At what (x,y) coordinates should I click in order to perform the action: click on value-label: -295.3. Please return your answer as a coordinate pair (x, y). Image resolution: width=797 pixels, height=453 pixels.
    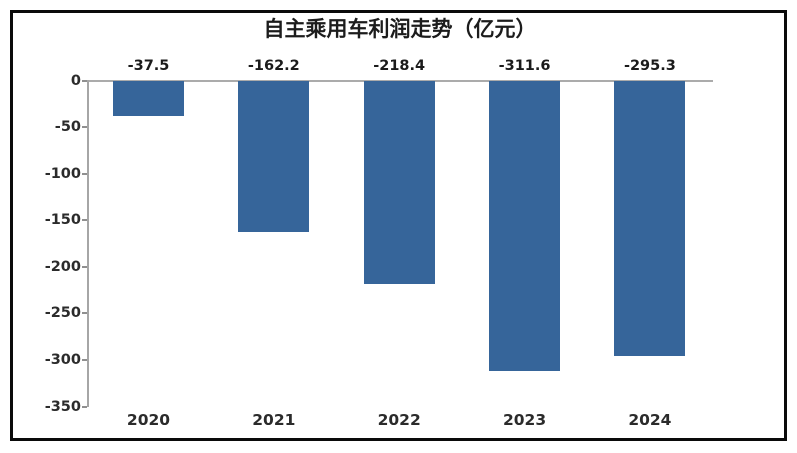
    Looking at the image, I should click on (649, 66).